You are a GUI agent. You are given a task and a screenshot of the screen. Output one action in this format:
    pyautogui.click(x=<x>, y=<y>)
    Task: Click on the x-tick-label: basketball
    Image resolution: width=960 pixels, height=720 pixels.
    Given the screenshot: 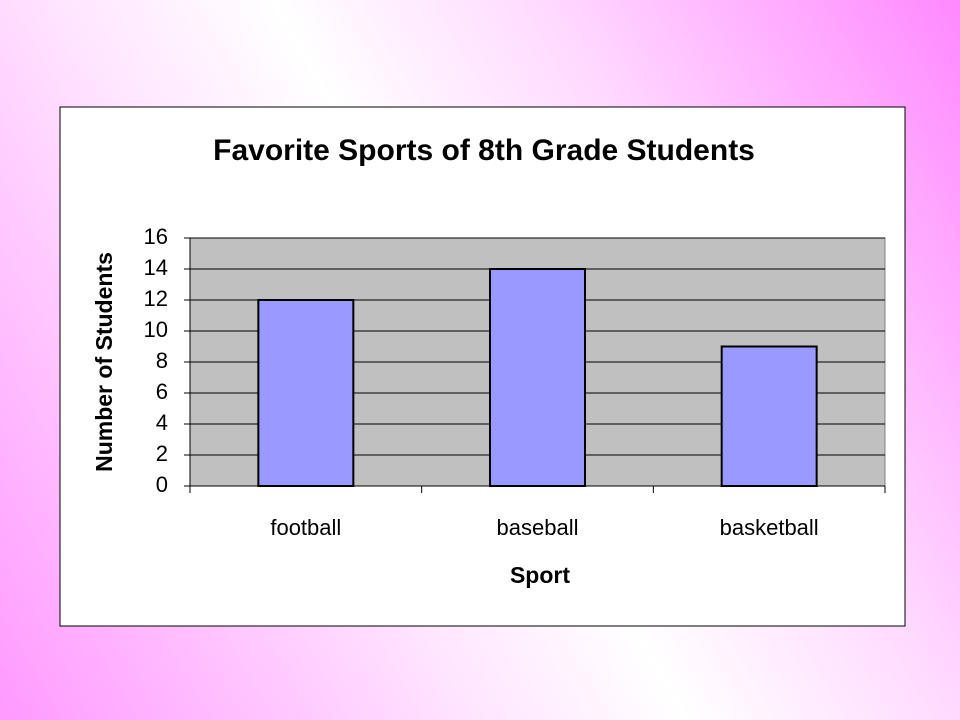 What is the action you would take?
    pyautogui.click(x=769, y=527)
    